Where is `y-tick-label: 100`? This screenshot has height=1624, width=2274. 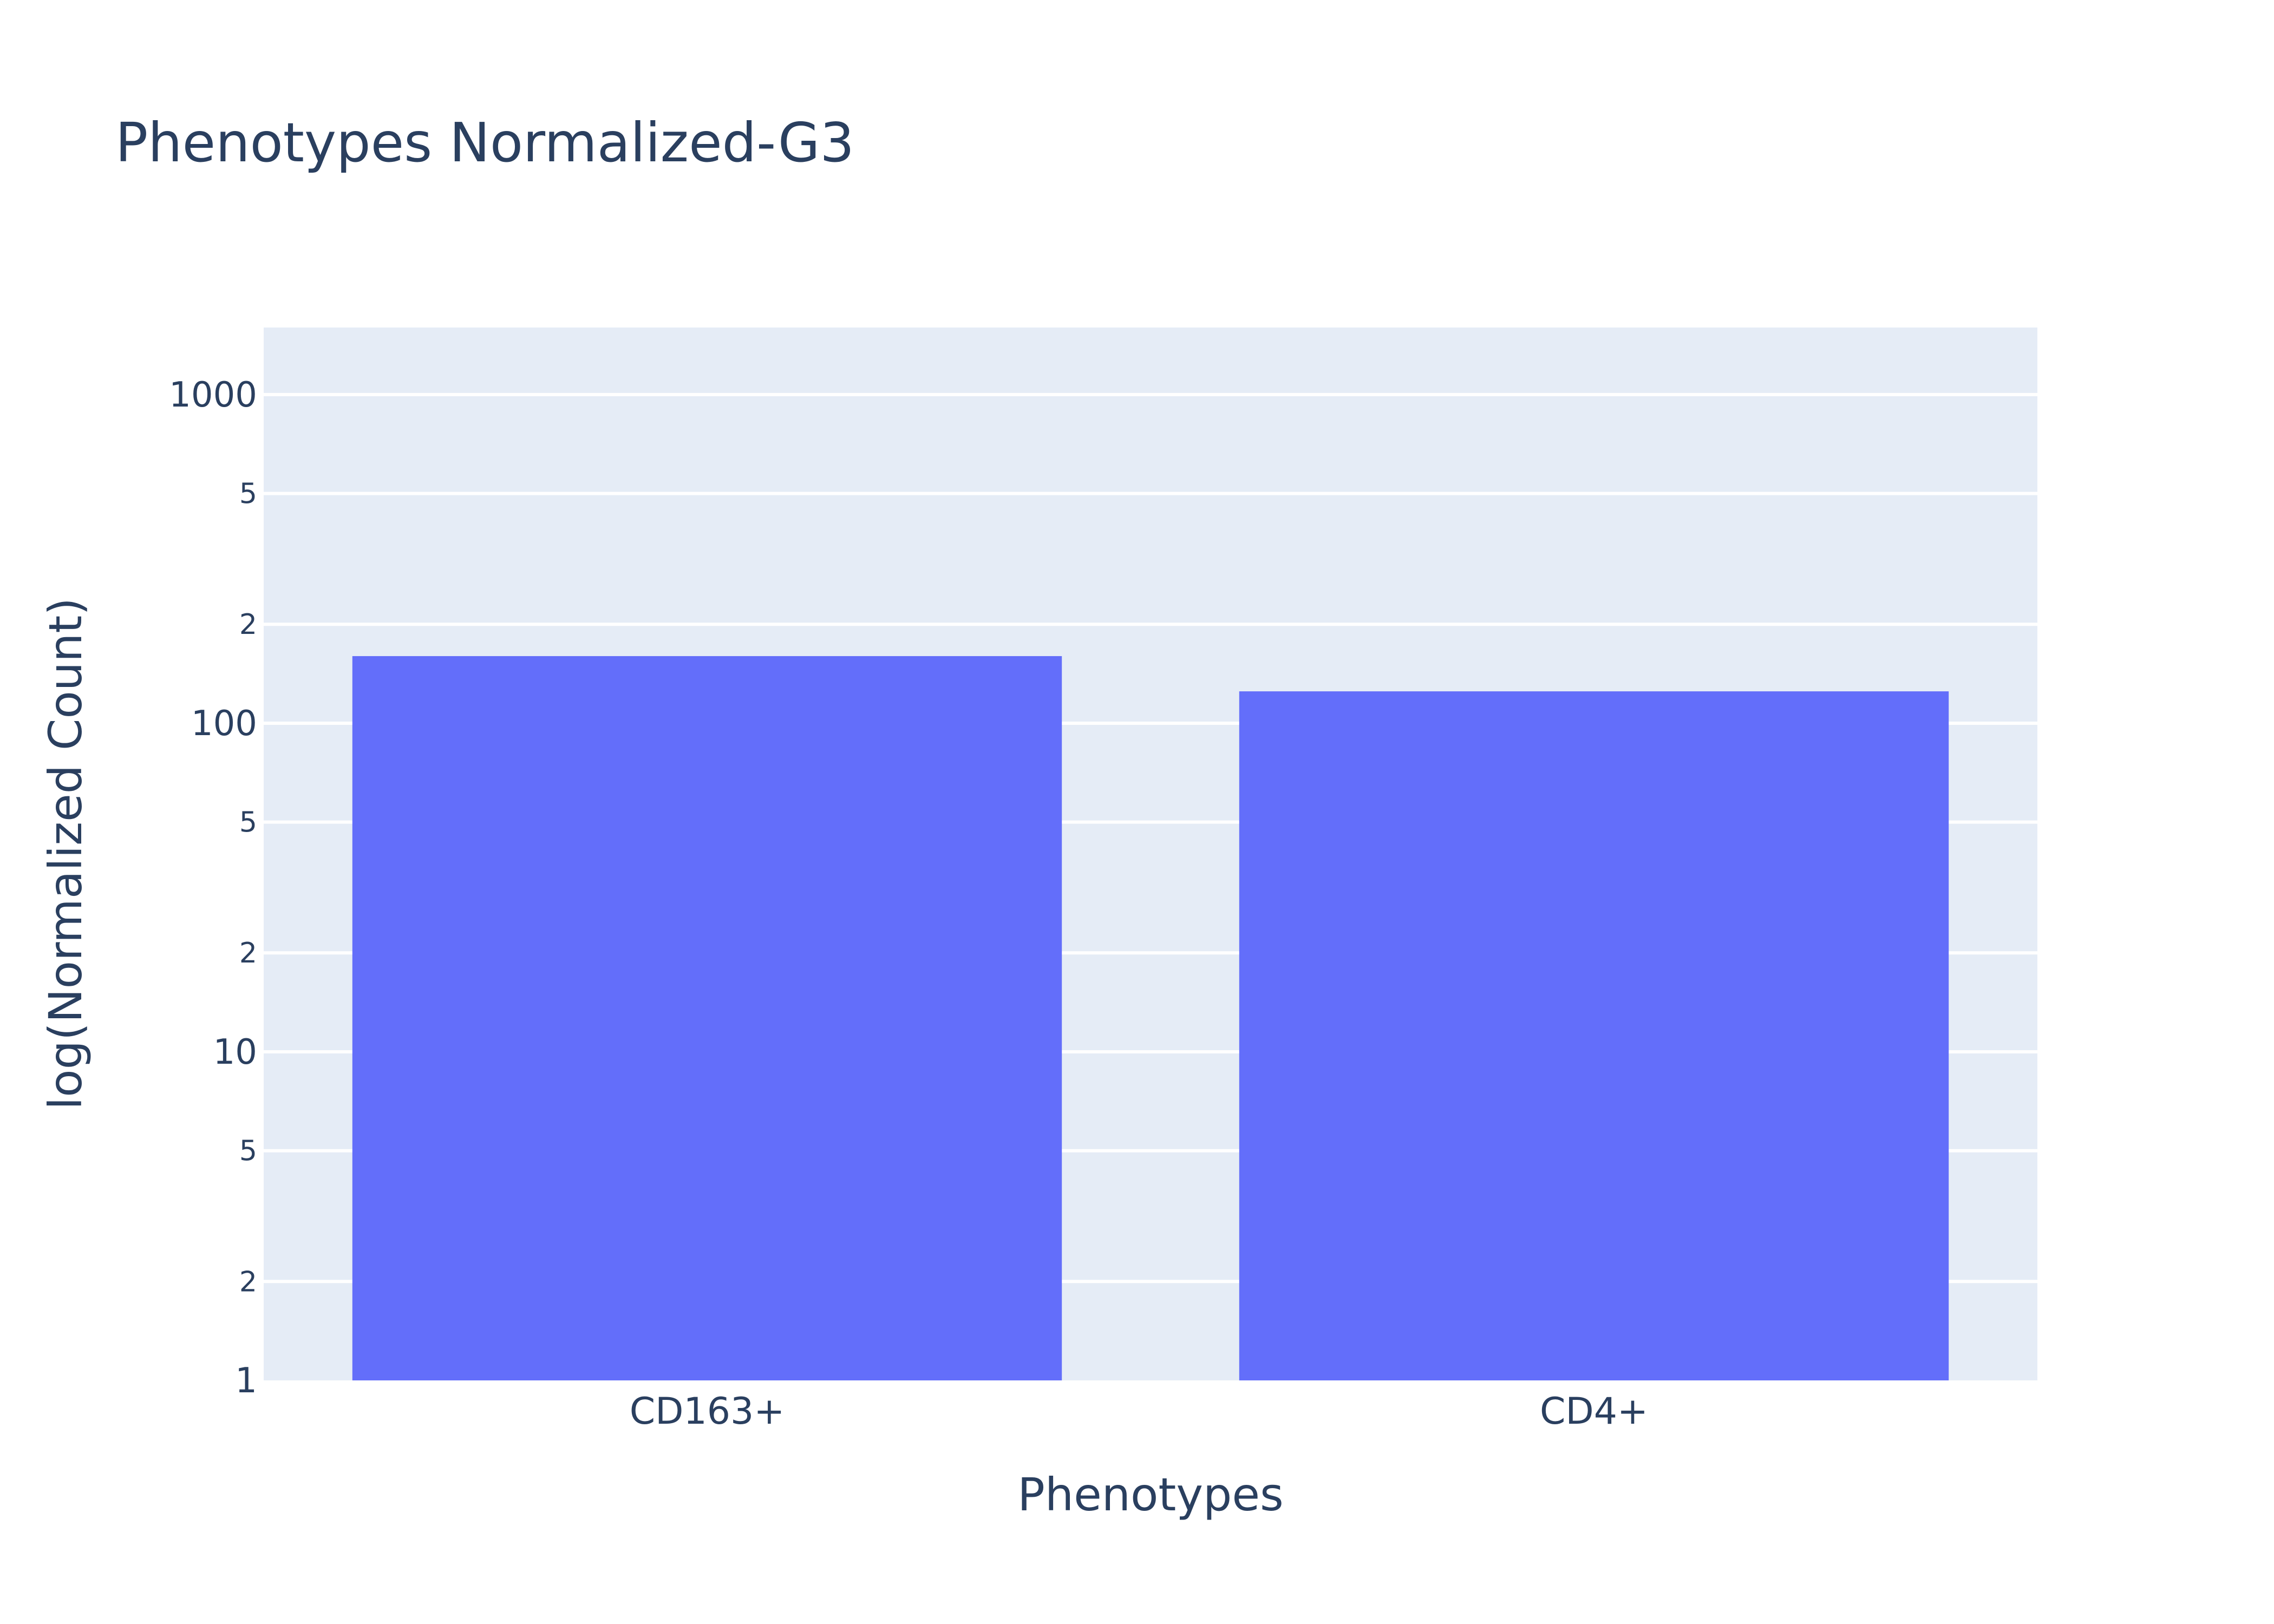
y-tick-label: 100 is located at coordinates (224, 724).